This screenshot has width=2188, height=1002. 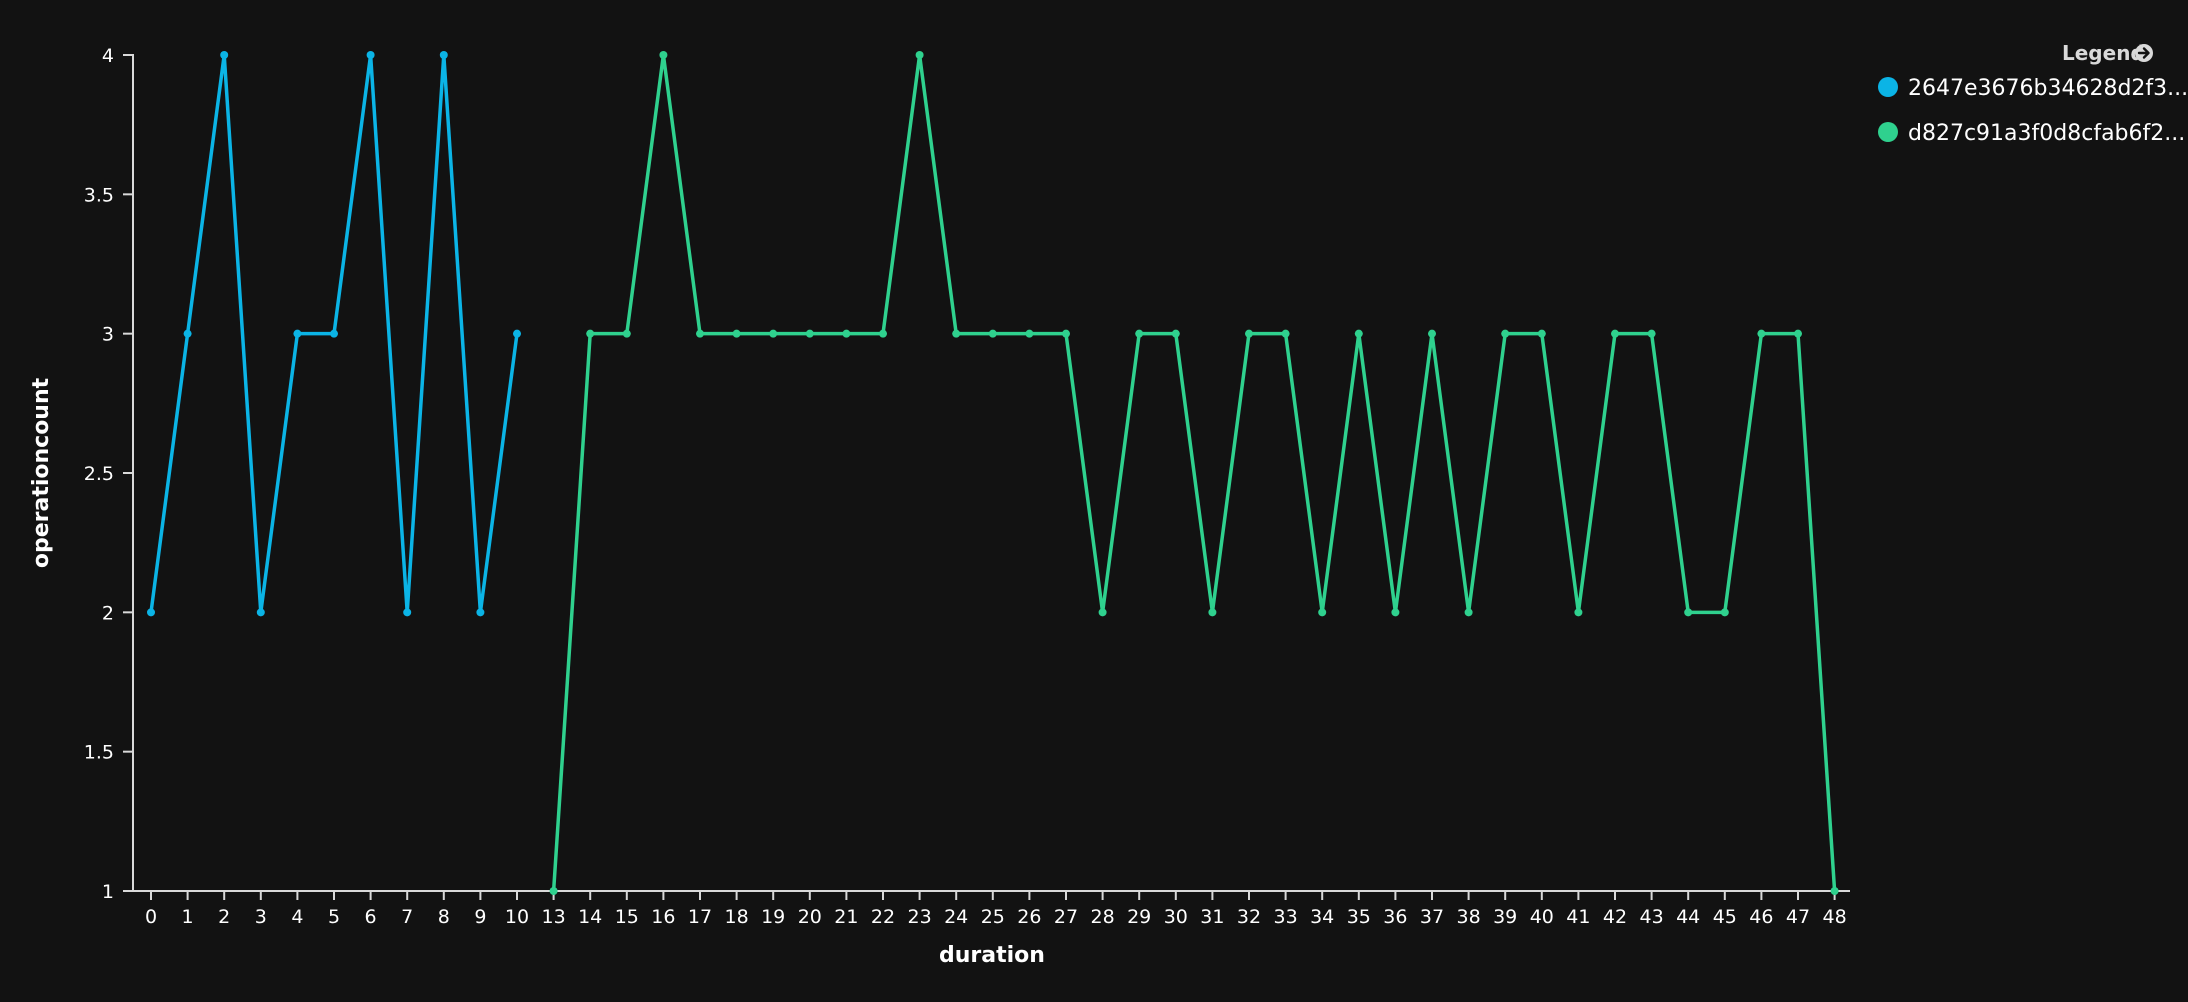 What do you see at coordinates (188, 917) in the screenshot?
I see `x-tick-label: 1` at bounding box center [188, 917].